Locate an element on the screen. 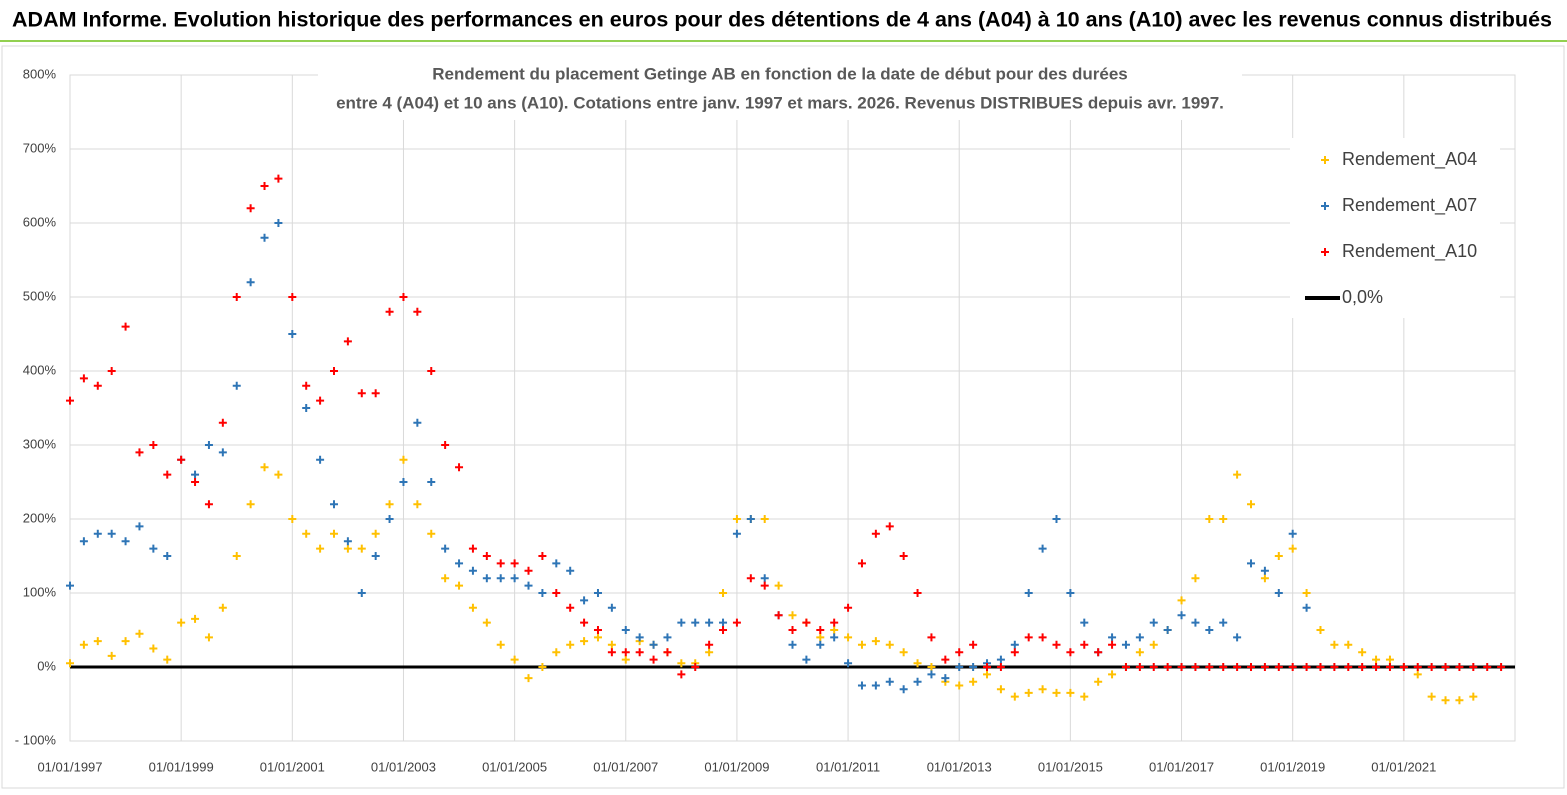 The height and width of the screenshot is (795, 1567). x-tick-label: 01/01/2001 is located at coordinates (292, 766).